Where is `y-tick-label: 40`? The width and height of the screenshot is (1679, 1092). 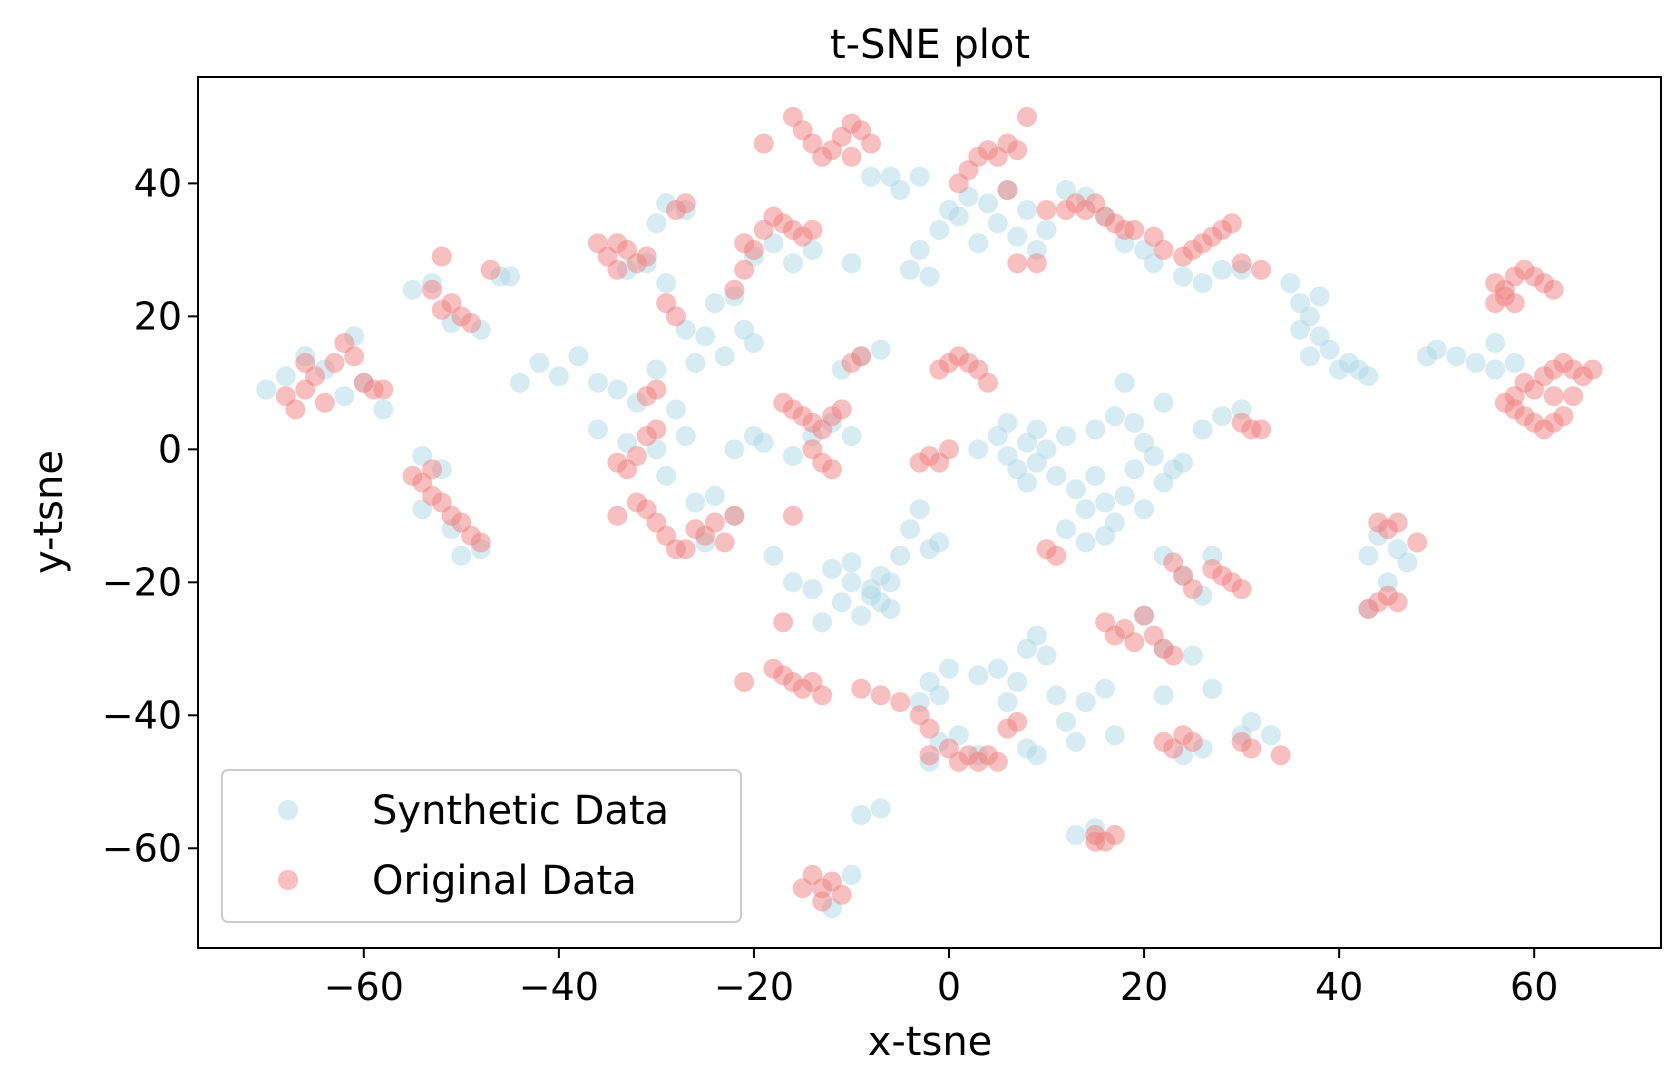
y-tick-label: 40 is located at coordinates (158, 183).